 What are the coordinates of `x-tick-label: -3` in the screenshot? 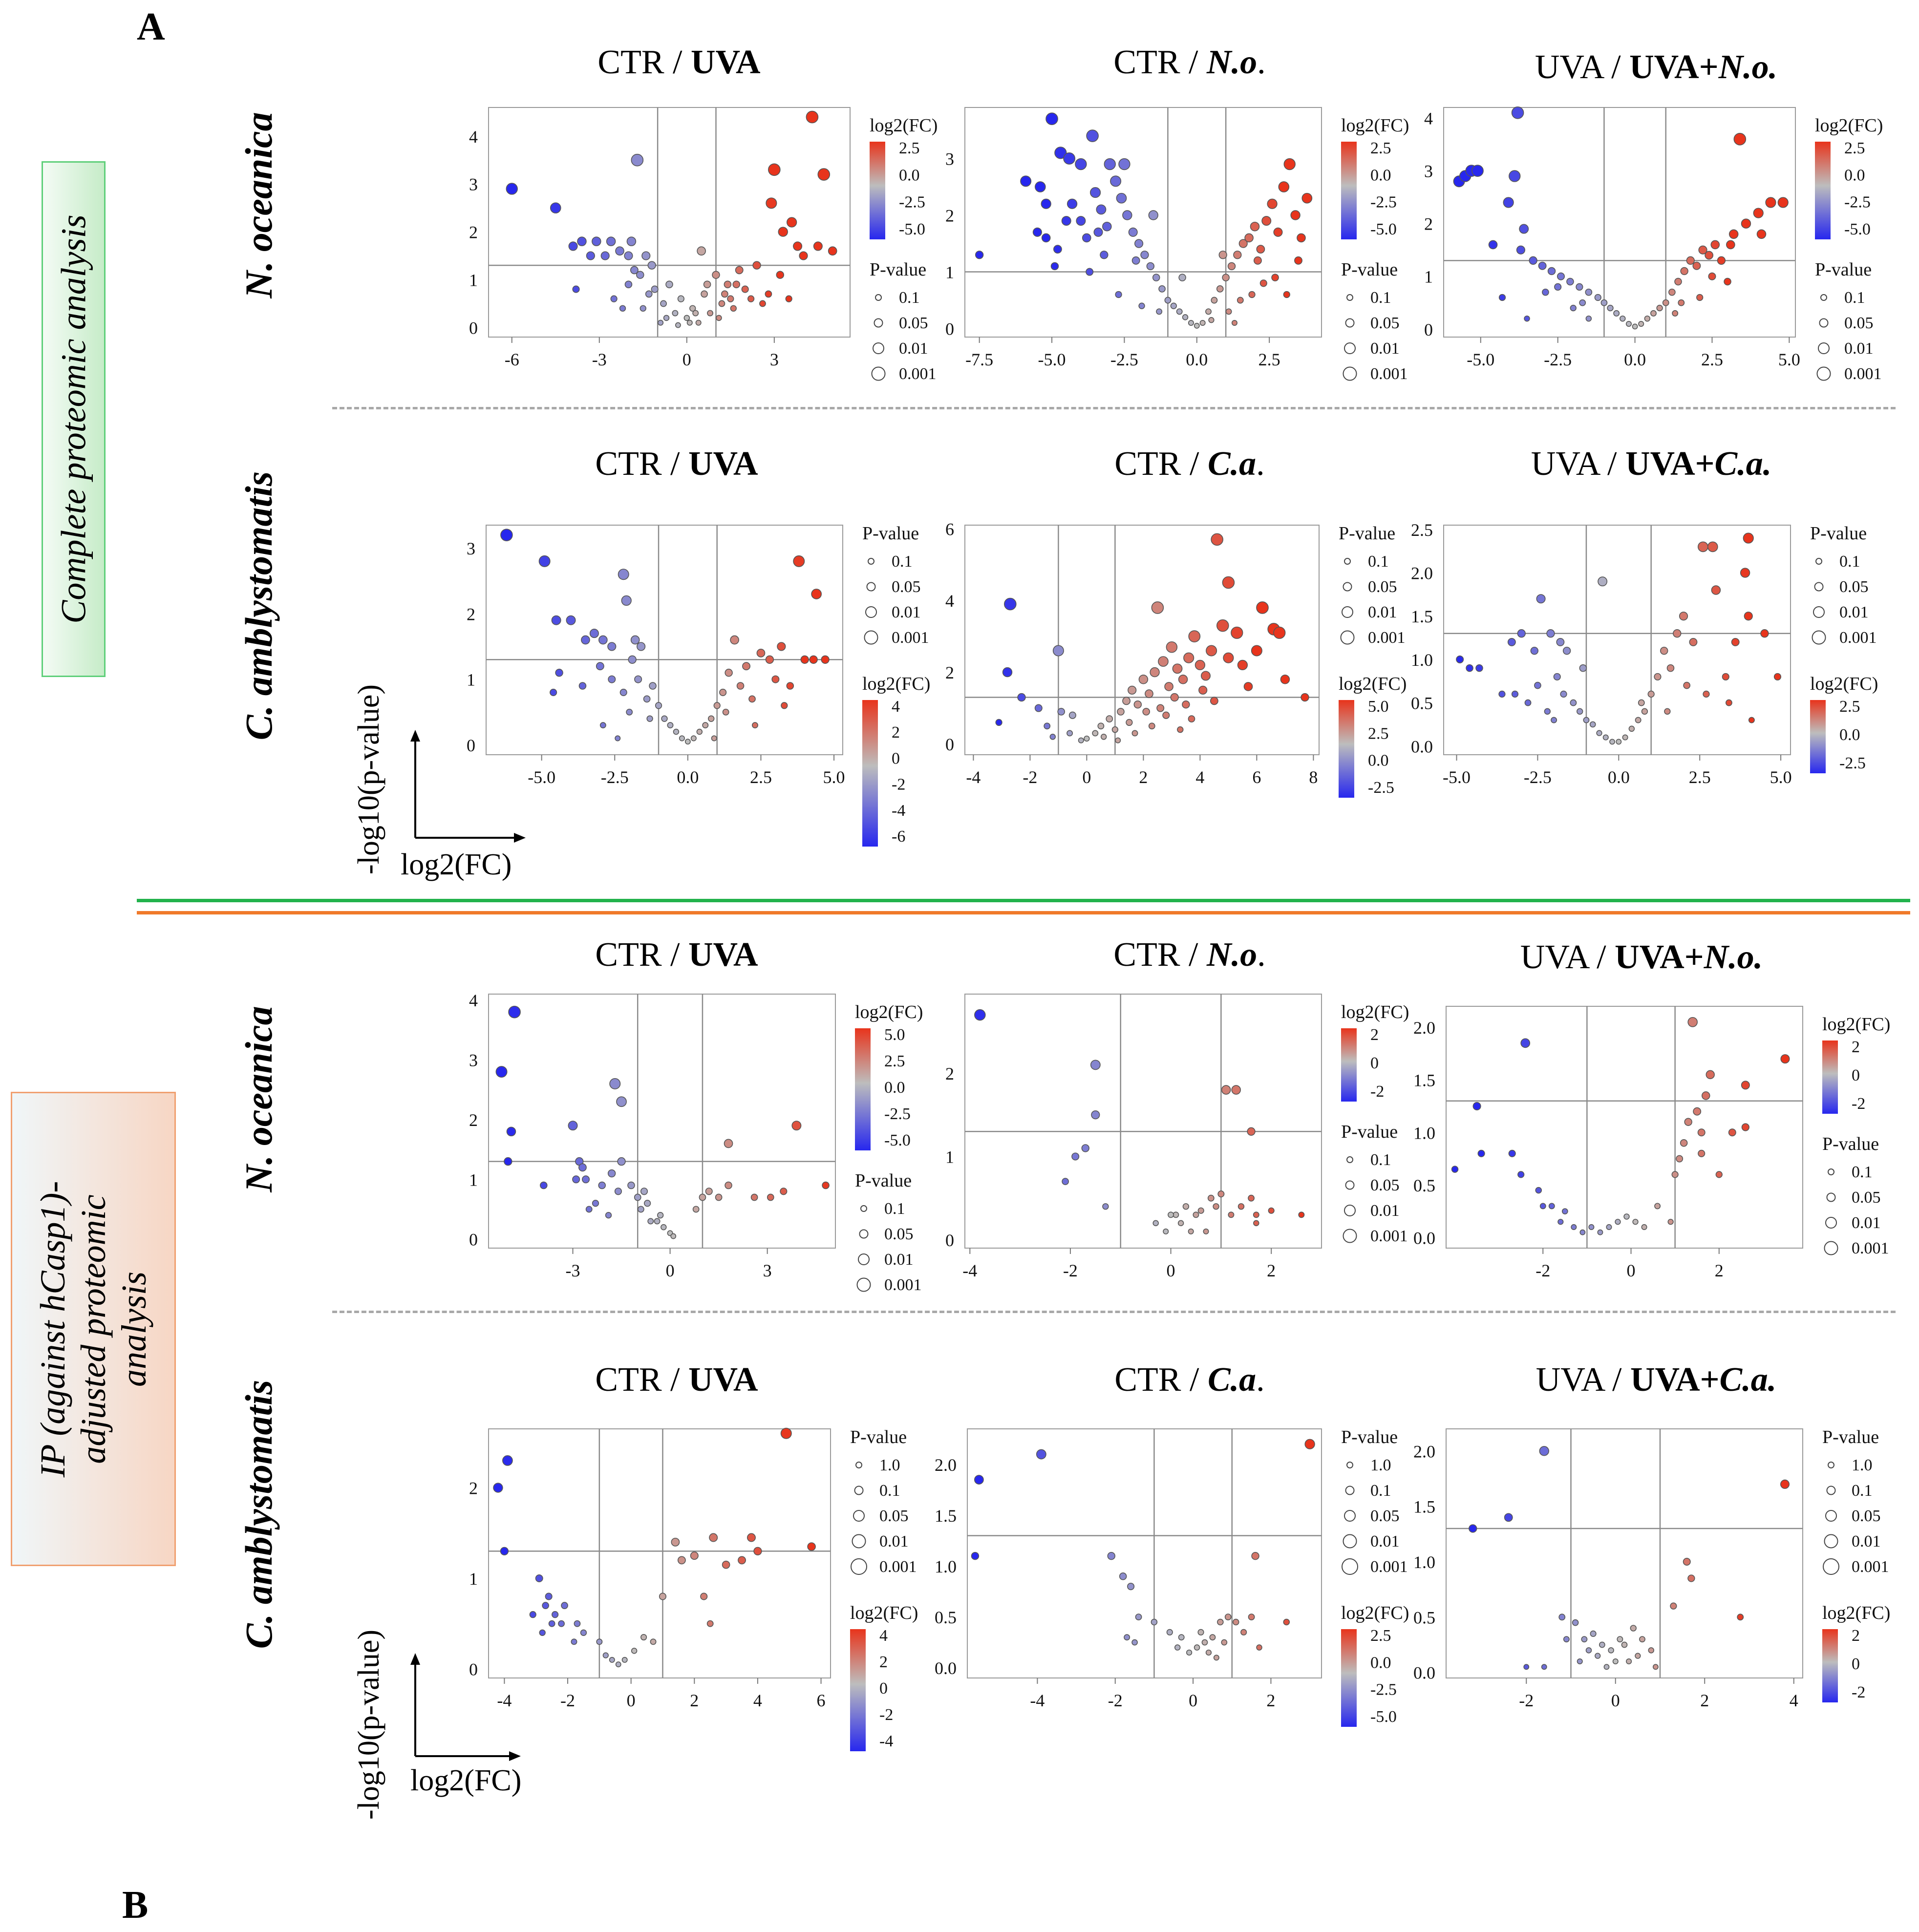 It's located at (599, 359).